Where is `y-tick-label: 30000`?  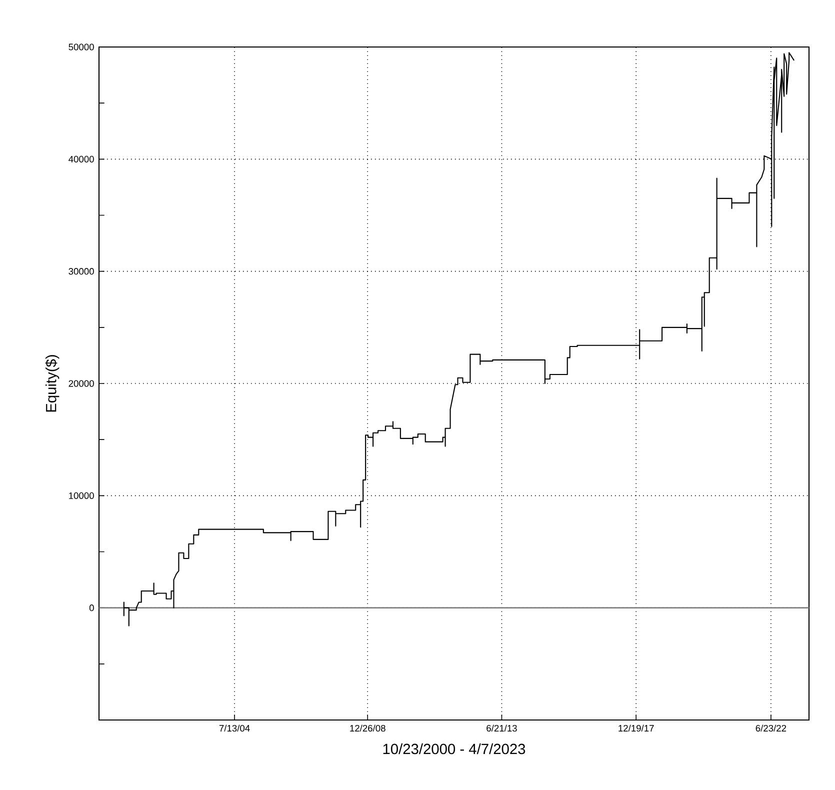 y-tick-label: 30000 is located at coordinates (81, 271).